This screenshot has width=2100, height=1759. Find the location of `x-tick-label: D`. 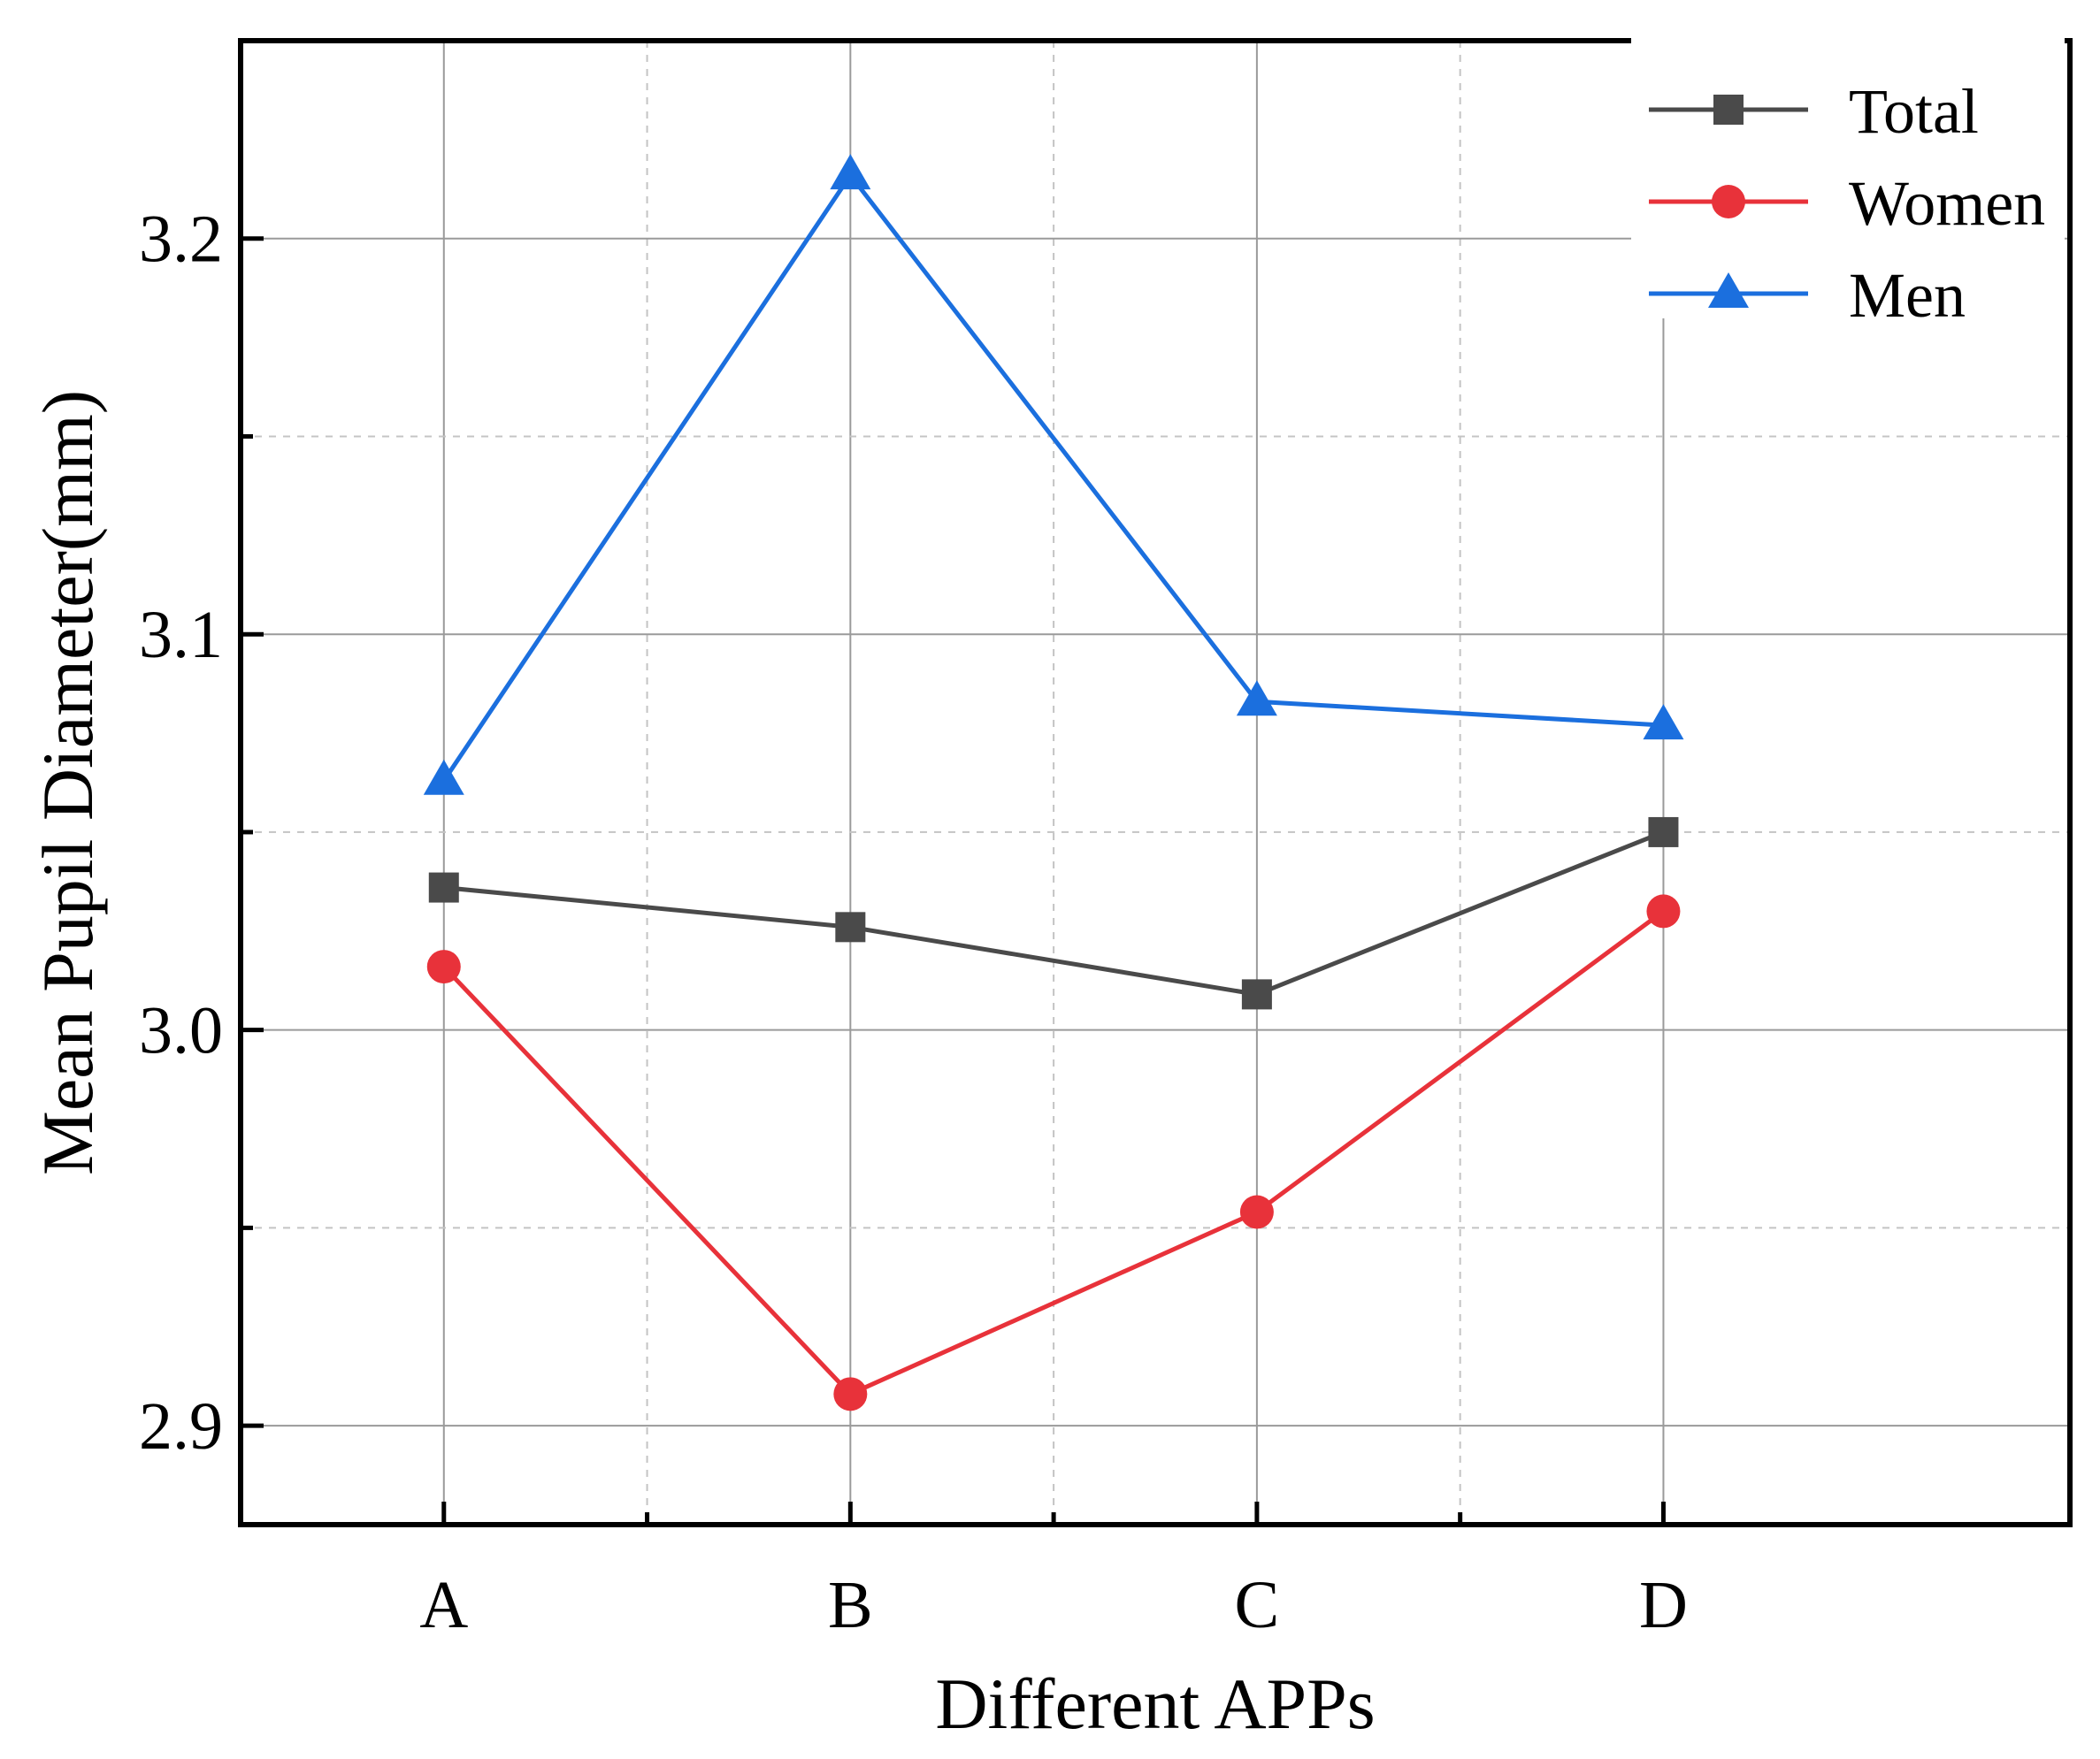

x-tick-label: D is located at coordinates (1663, 1605).